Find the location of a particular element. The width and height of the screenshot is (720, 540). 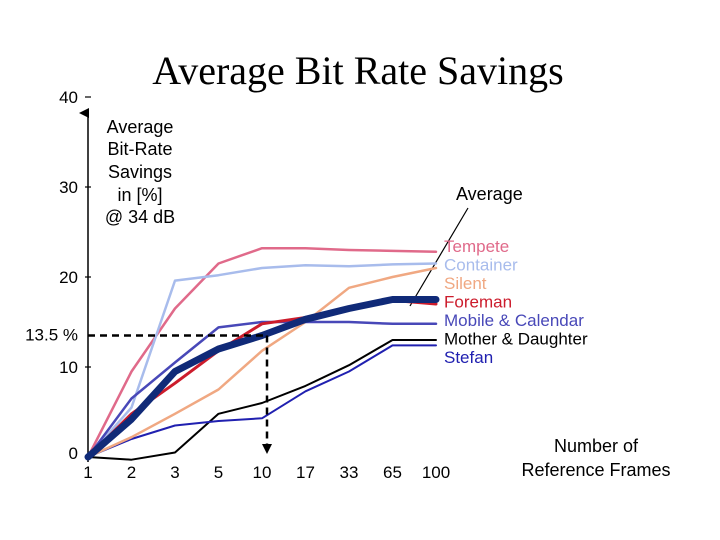

legend-entry: Mother & Daughter is located at coordinates (516, 339).